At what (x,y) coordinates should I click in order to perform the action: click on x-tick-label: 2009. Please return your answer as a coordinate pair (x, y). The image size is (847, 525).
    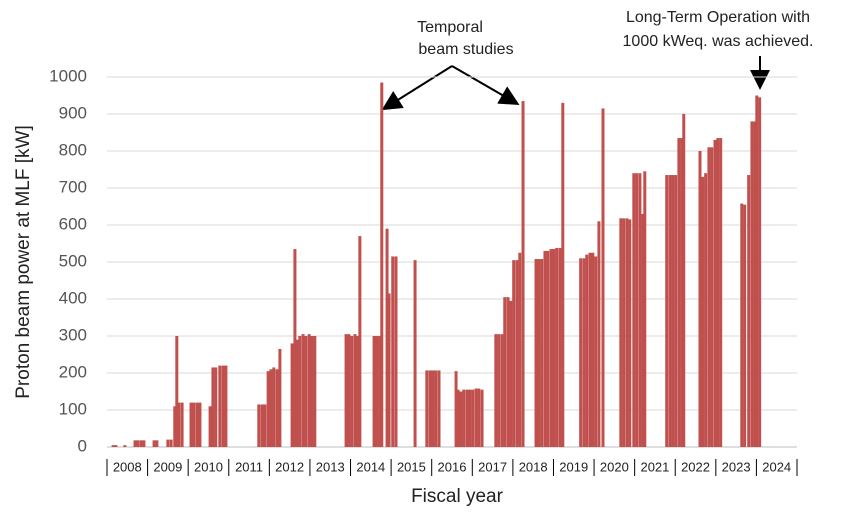
    Looking at the image, I should click on (167, 466).